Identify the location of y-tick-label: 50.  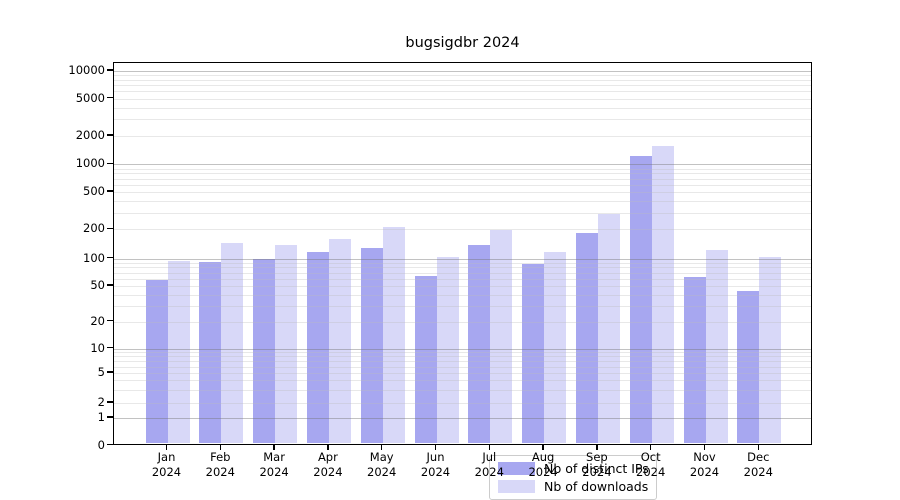
(97, 285).